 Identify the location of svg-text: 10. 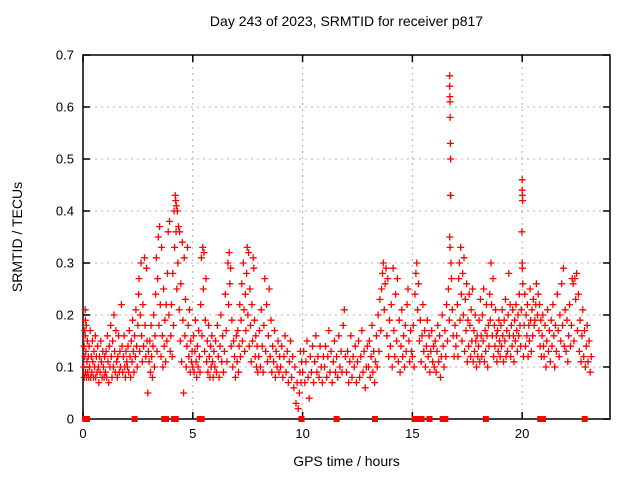
(302, 433).